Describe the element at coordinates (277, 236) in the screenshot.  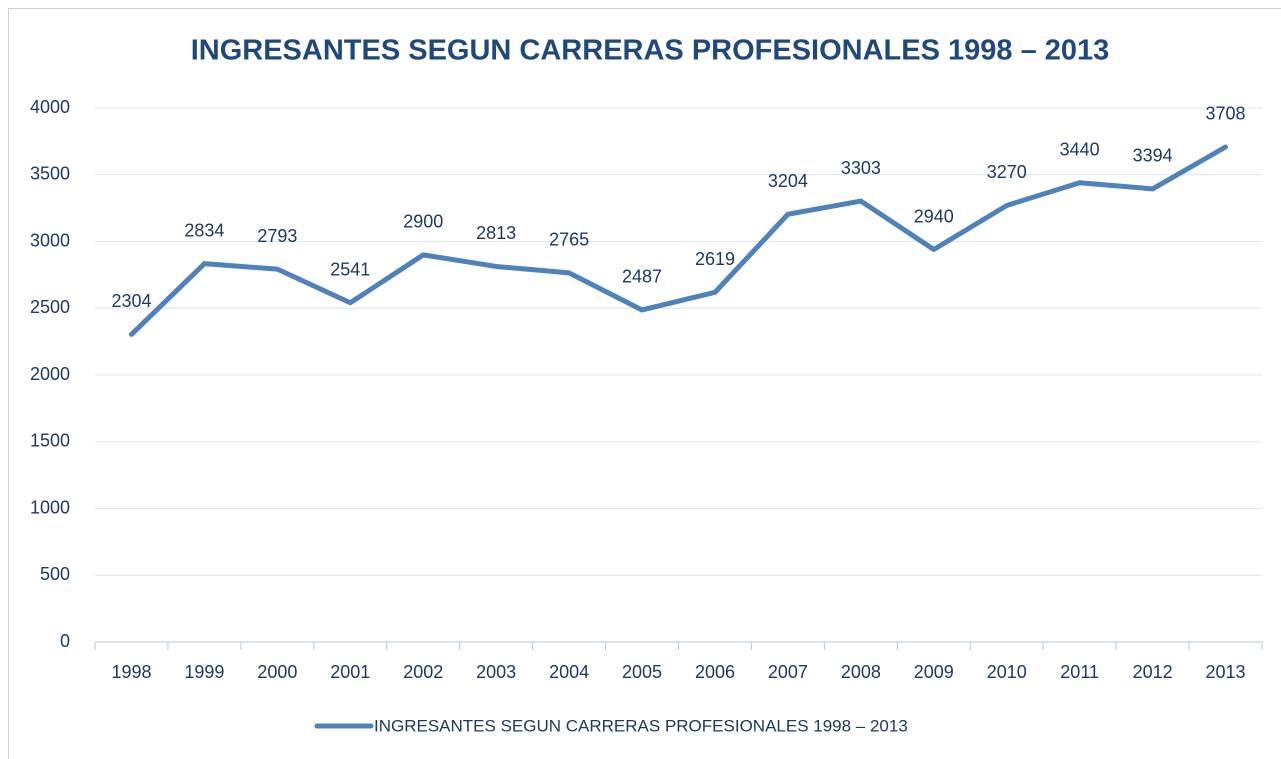
I see `data-label: 2793` at that location.